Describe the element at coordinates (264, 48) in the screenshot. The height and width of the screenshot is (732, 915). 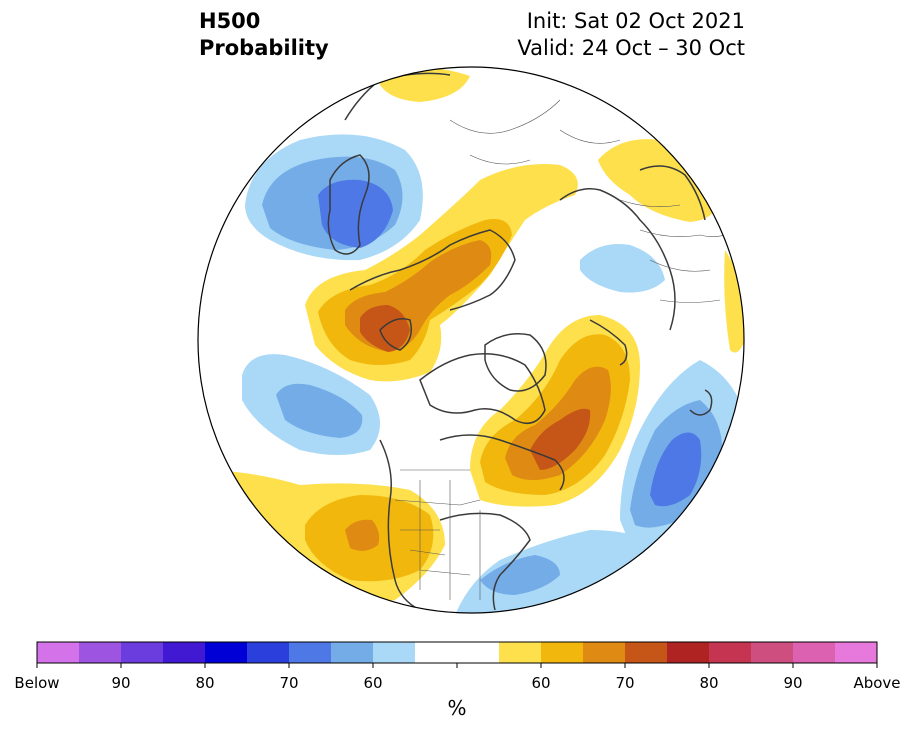
I see `product-label: Probability` at that location.